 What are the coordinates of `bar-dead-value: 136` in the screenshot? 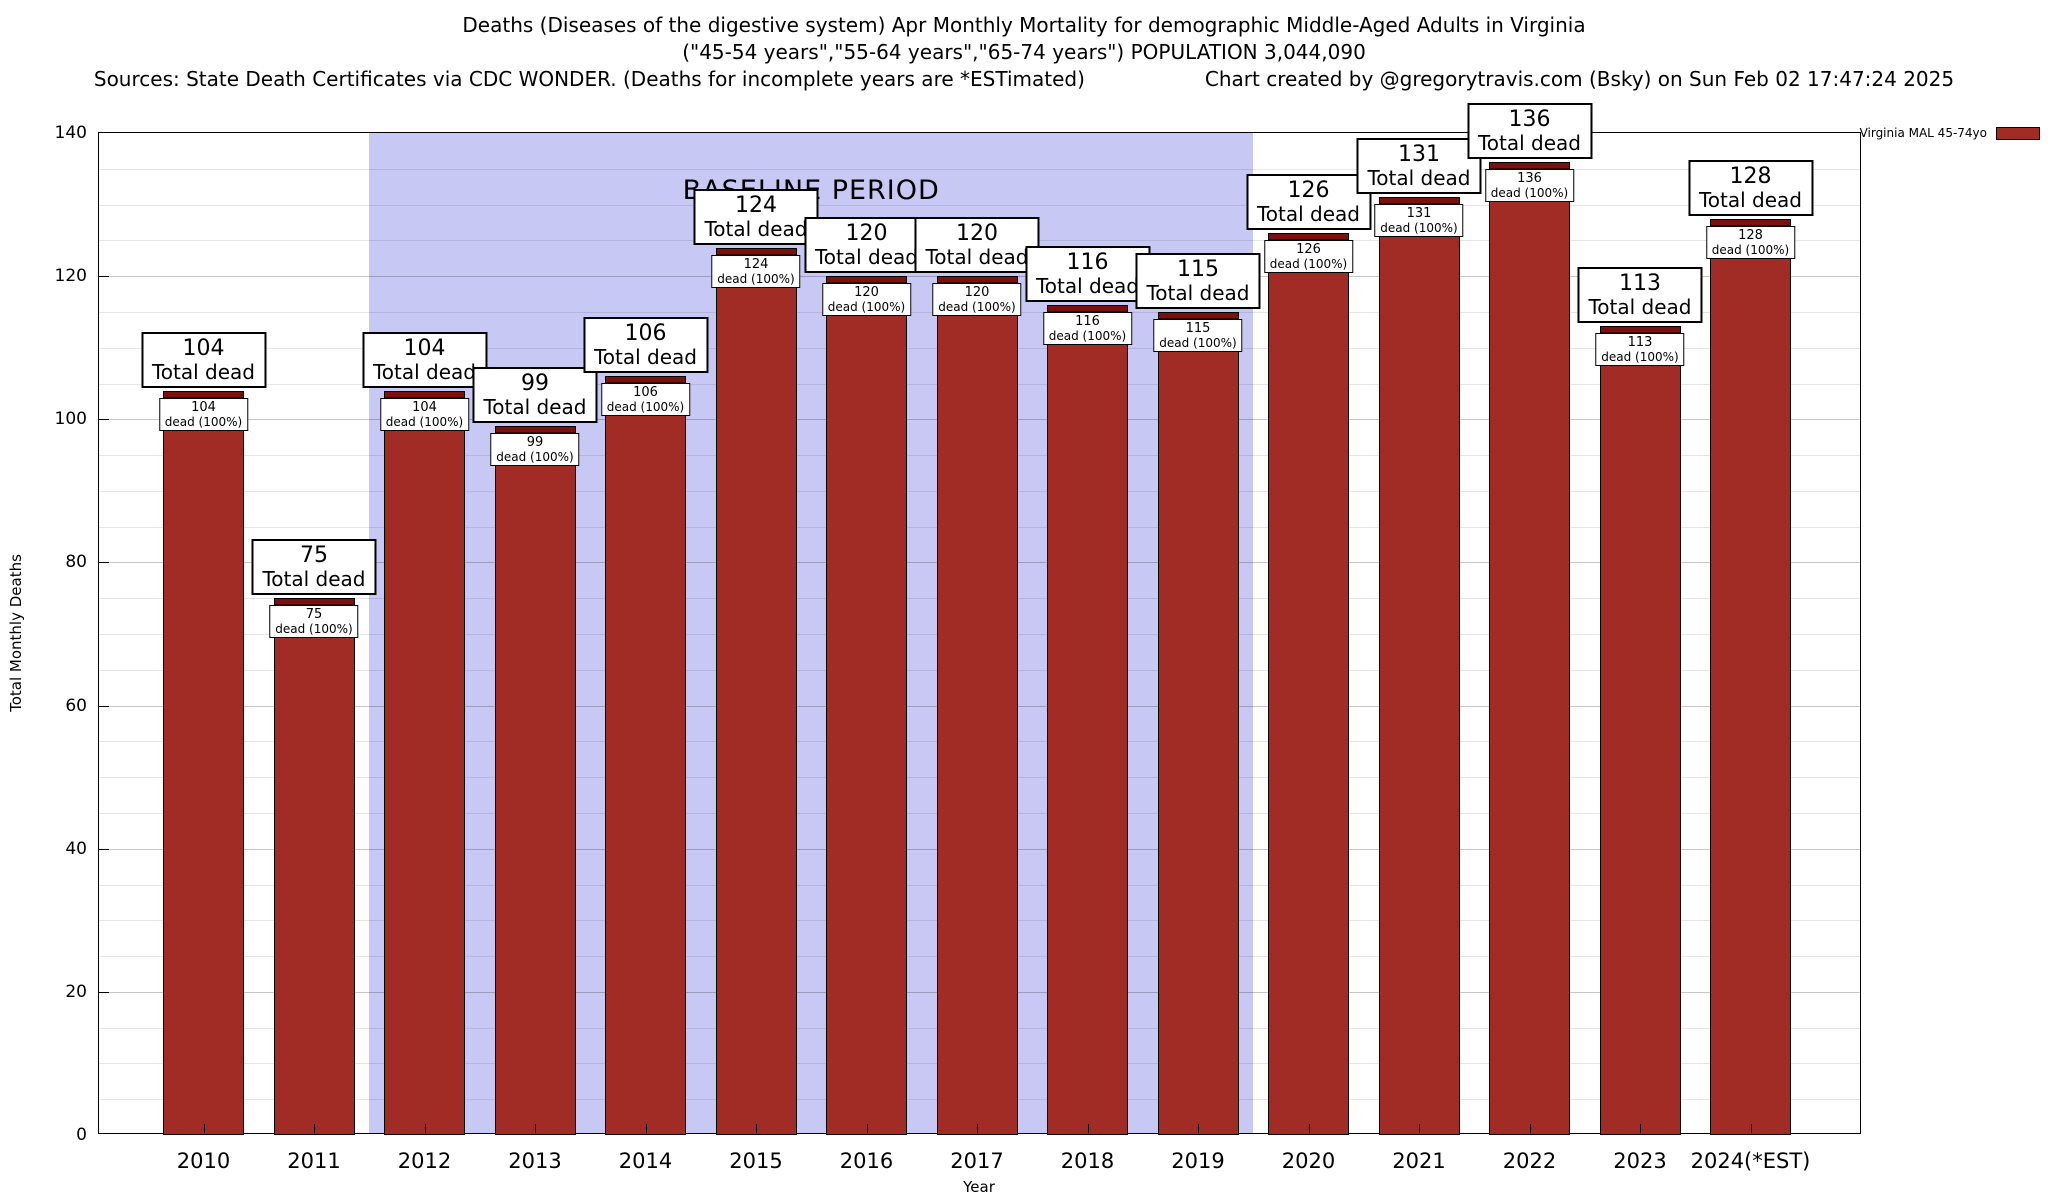 It's located at (1529, 178).